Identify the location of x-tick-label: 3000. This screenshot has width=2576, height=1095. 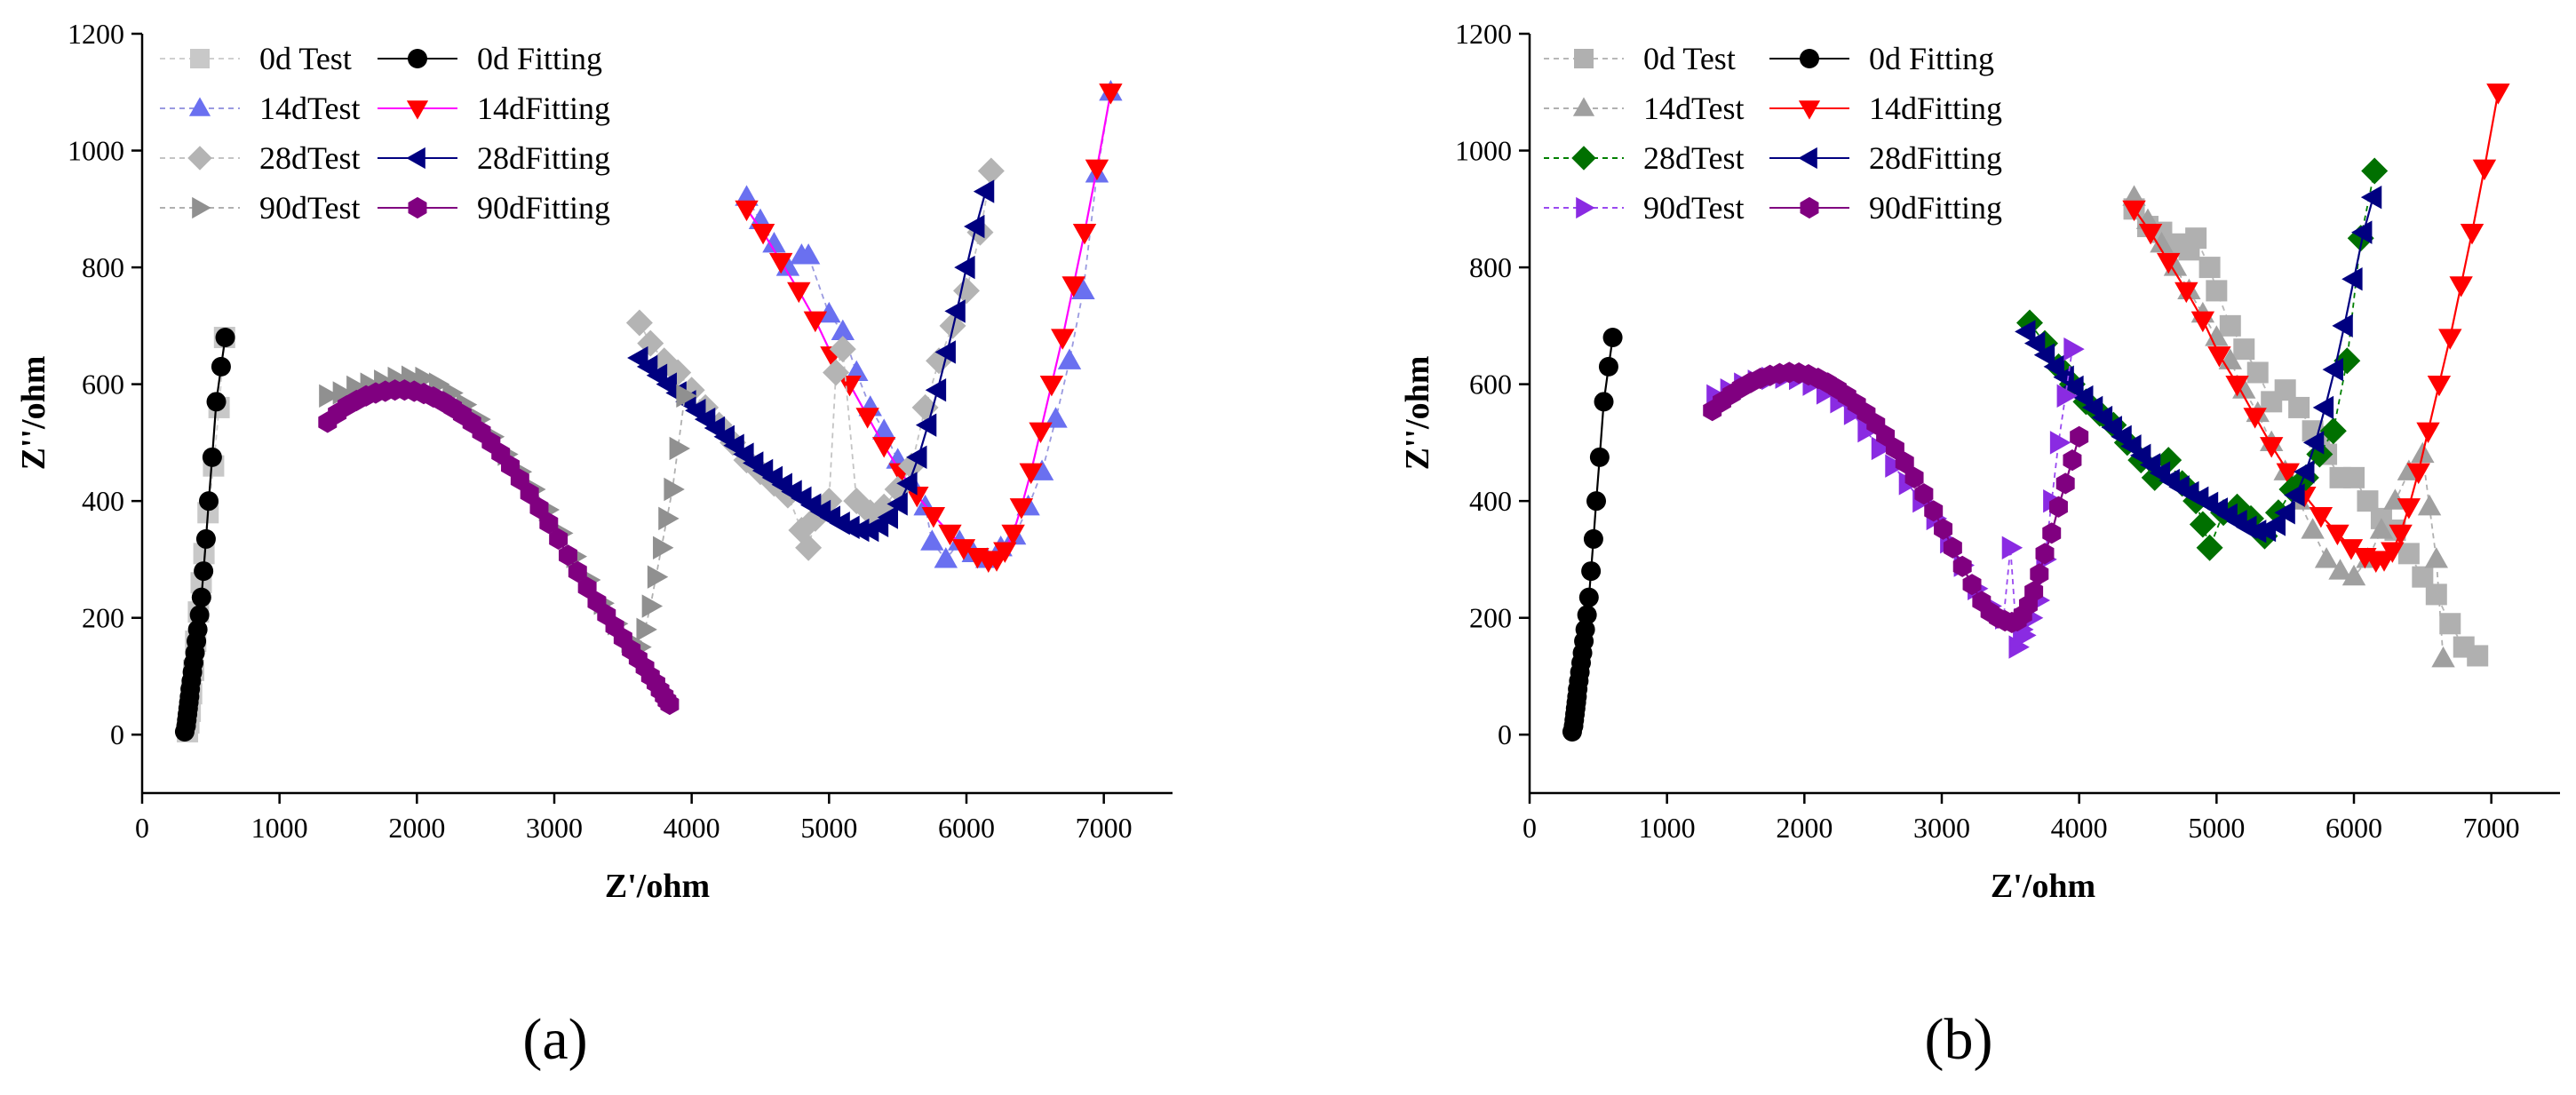
(1941, 828).